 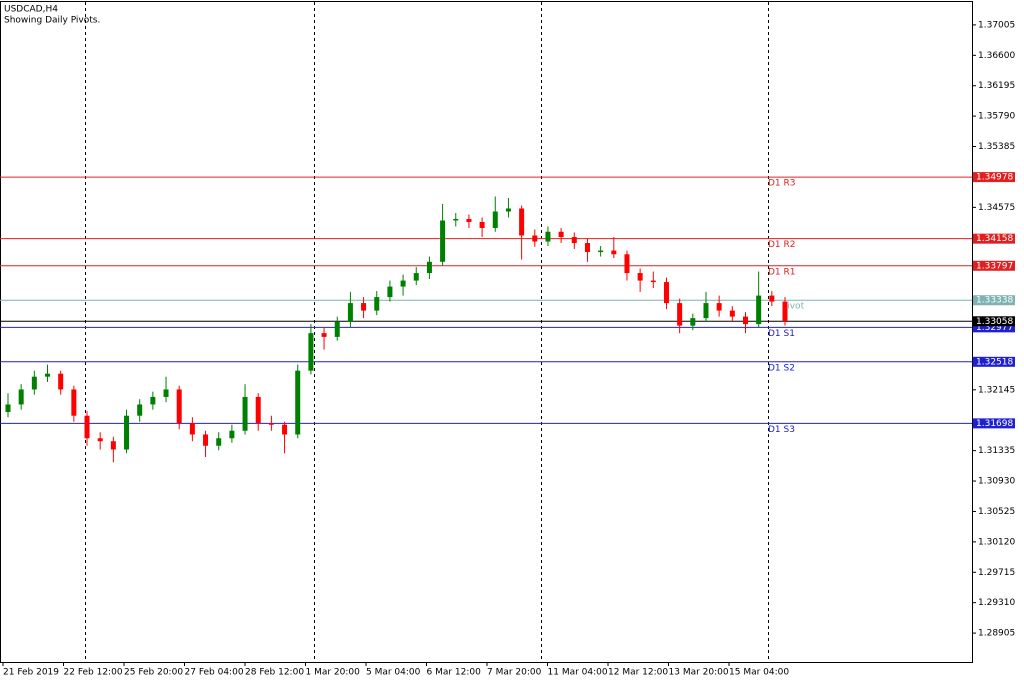 What do you see at coordinates (274, 673) in the screenshot?
I see `x-tick-label: 28 Feb 12:00` at bounding box center [274, 673].